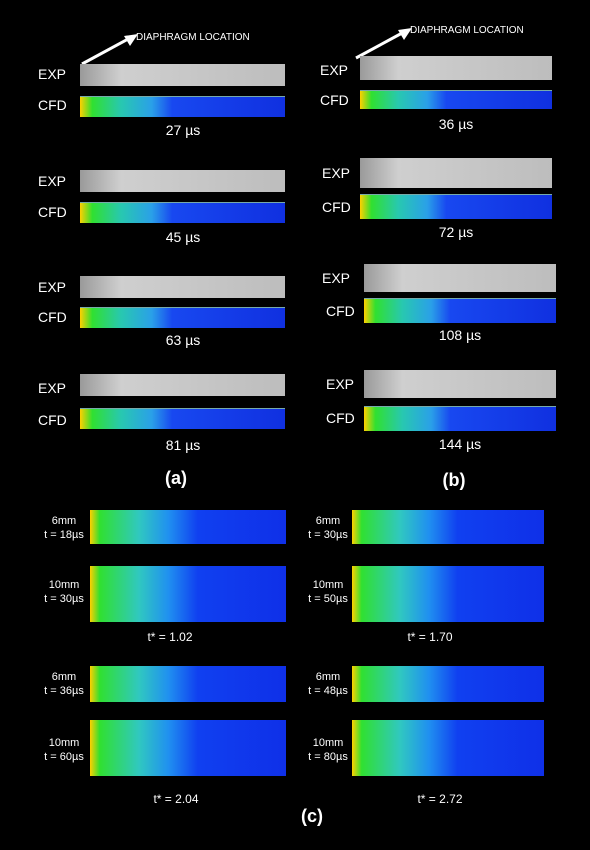 The width and height of the screenshot is (590, 850). I want to click on time-text: t = 50µs, so click(328, 599).